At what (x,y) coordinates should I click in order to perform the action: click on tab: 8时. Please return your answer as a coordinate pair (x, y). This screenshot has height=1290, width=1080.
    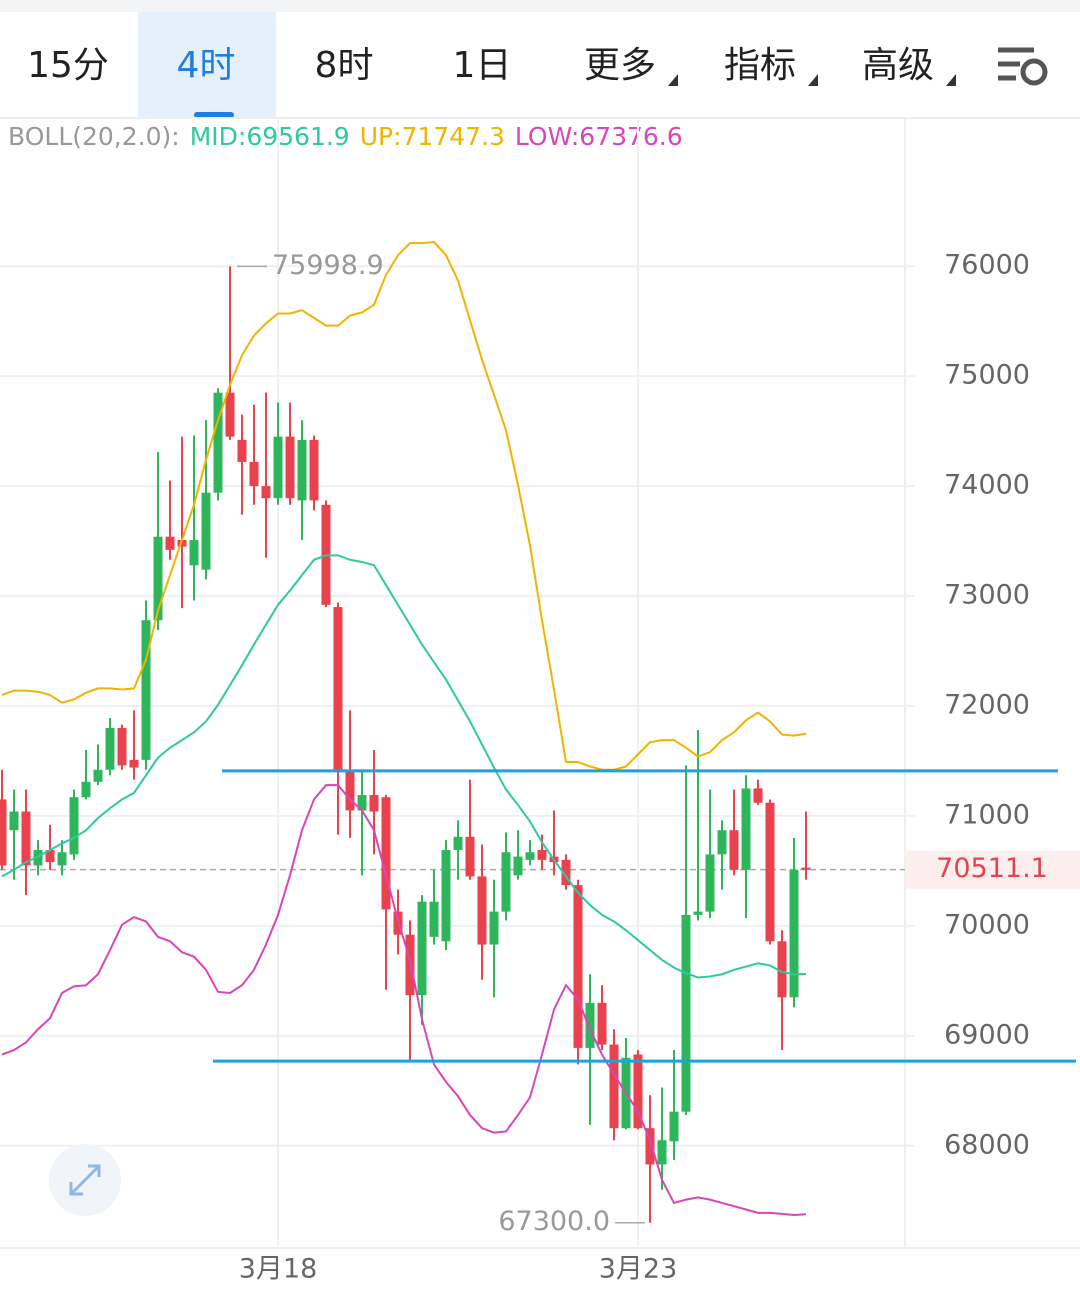
    Looking at the image, I should click on (344, 65).